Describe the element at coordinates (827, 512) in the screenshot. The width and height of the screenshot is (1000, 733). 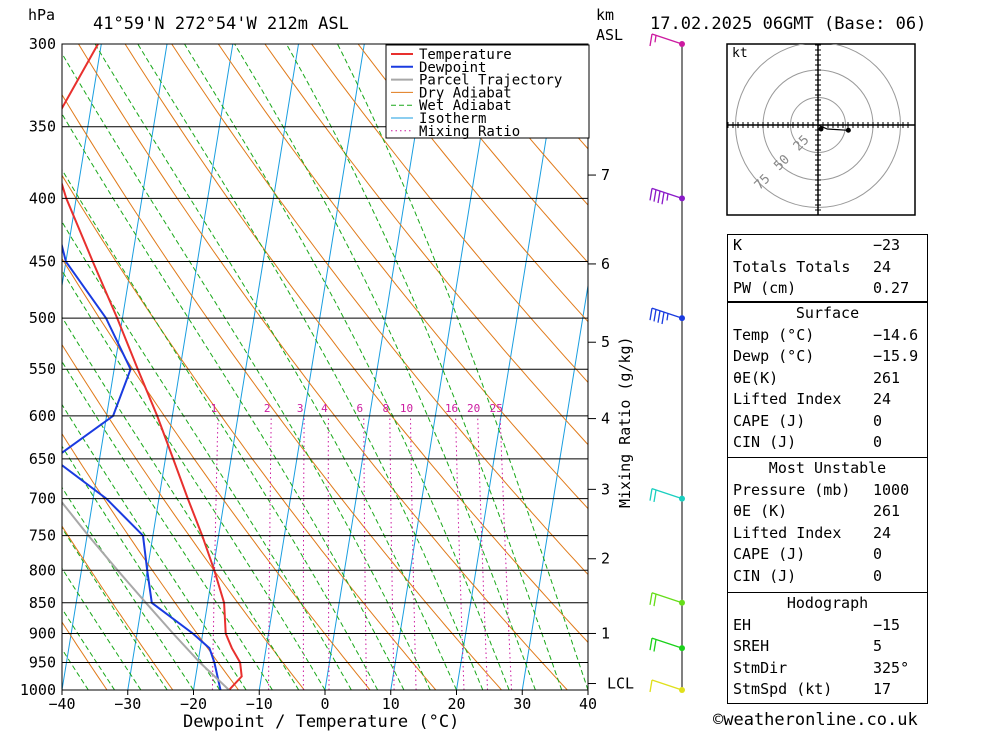
I see `index-row: θE (K) 261` at that location.